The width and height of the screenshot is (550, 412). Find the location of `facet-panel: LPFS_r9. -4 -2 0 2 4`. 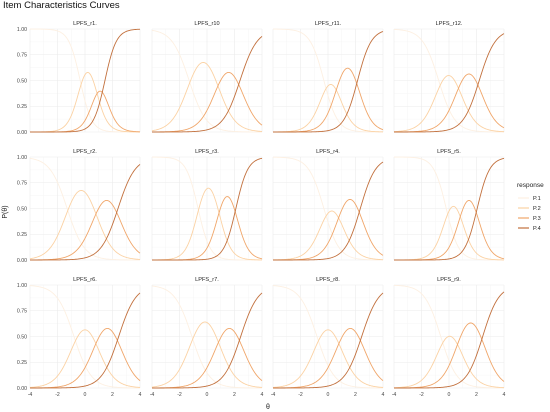

facet-panel: LPFS_r9. -4 -2 0 2 4 is located at coordinates (449, 337).